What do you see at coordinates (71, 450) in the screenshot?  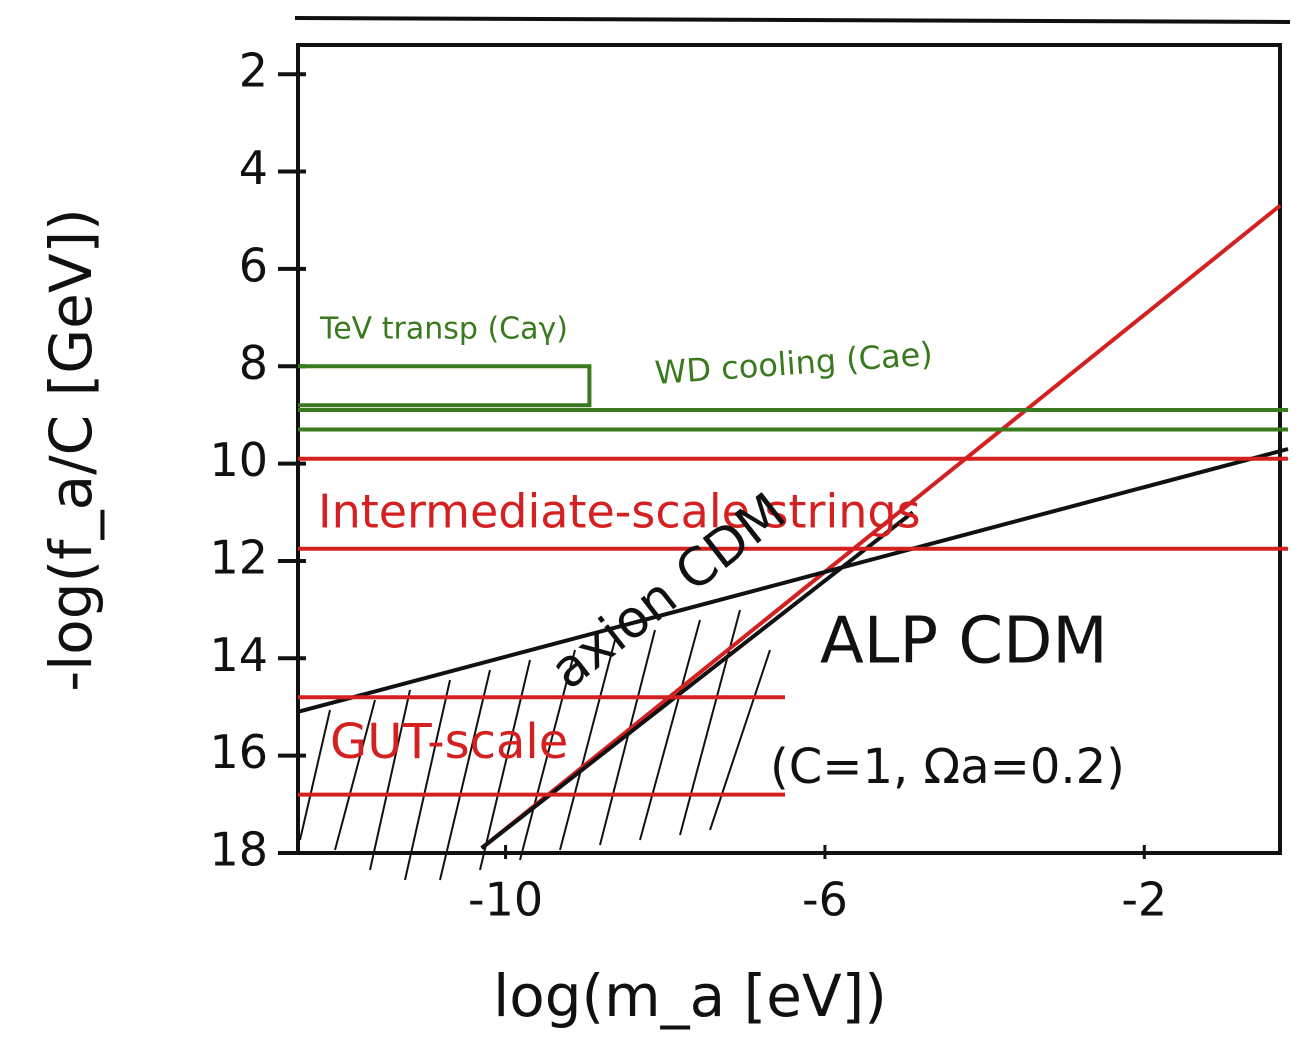 I see `y-axis-label: -log(f_a/C [GeV])` at bounding box center [71, 450].